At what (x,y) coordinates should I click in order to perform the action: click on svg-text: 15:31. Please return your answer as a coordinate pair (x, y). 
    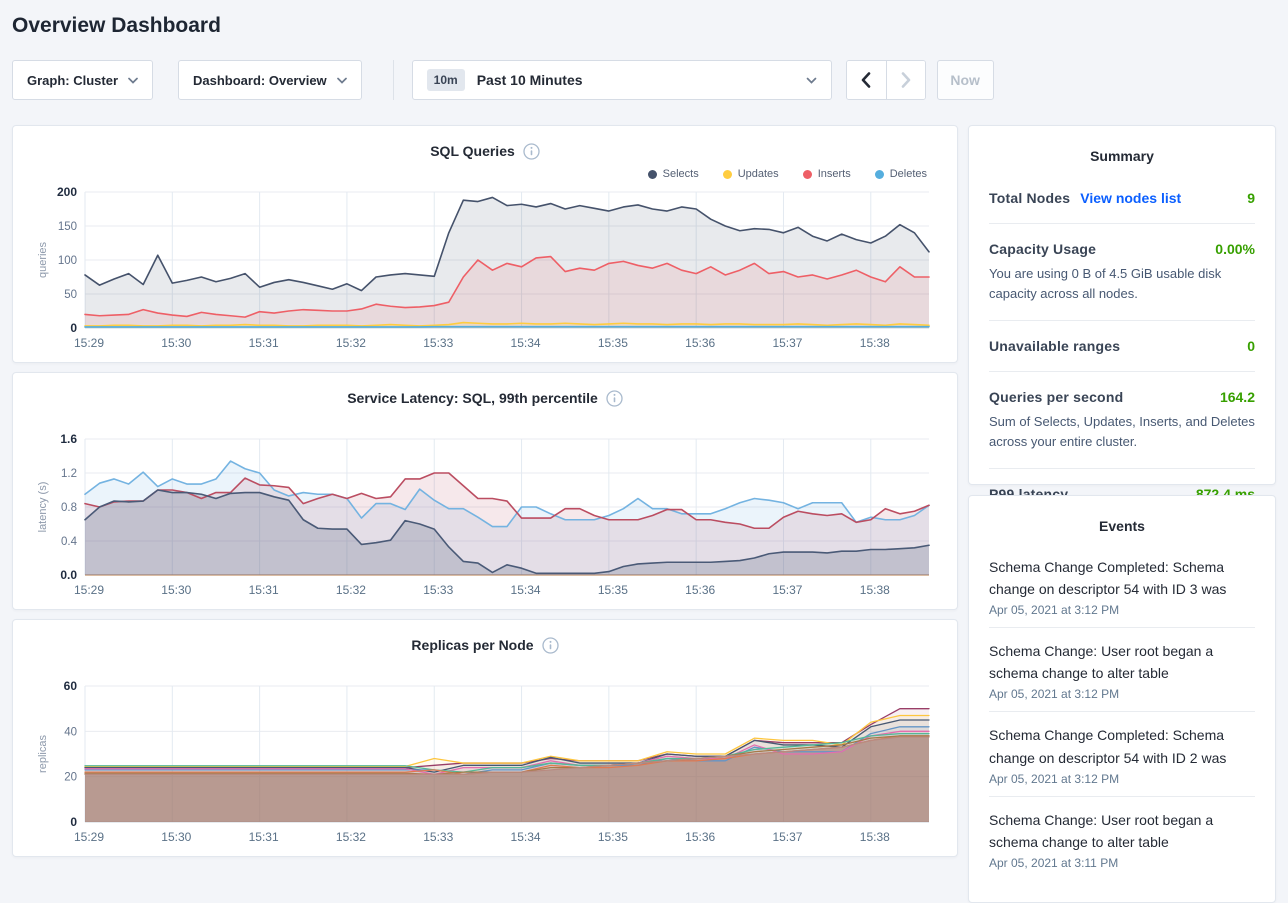
    Looking at the image, I should click on (264, 837).